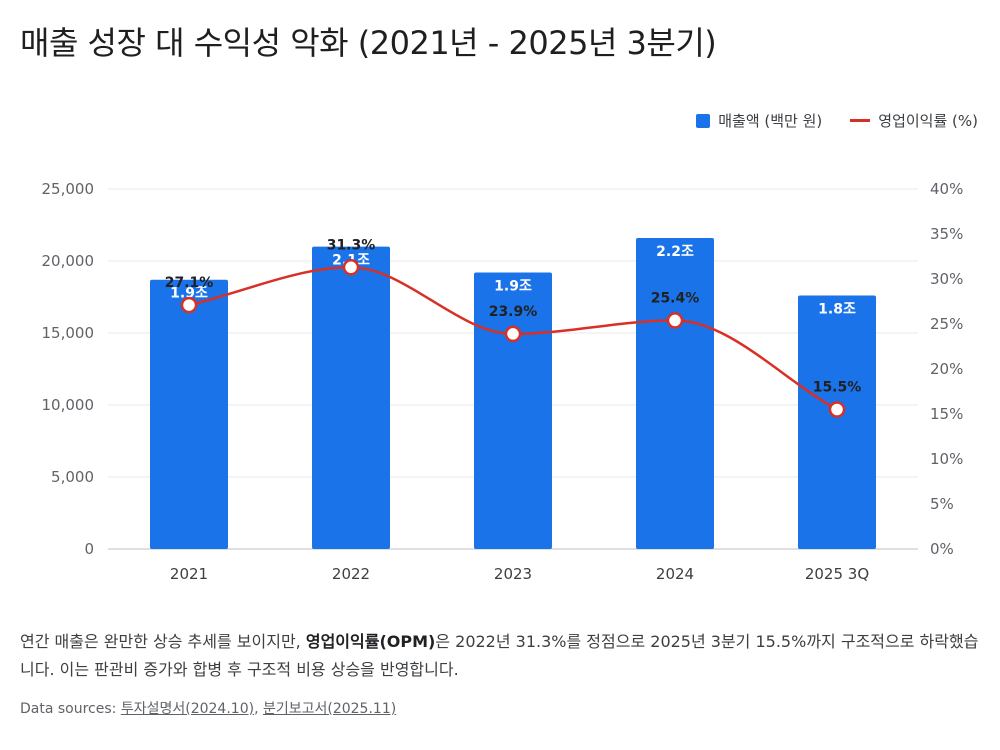  Describe the element at coordinates (513, 312) in the screenshot. I see `margin-value-label: 23.9%` at that location.